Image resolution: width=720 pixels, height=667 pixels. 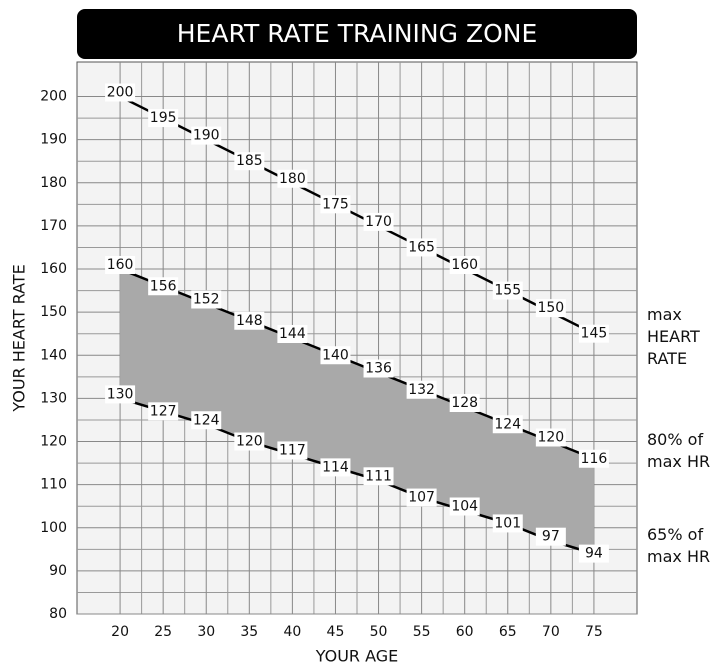 I want to click on x-tick-label: 70, so click(x=551, y=632).